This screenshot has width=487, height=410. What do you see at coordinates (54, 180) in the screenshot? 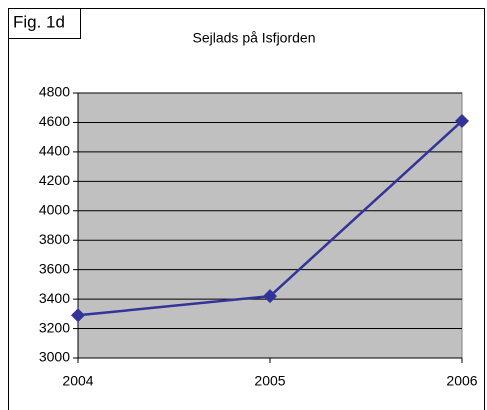
I see `y-tick-label: 4200` at bounding box center [54, 180].